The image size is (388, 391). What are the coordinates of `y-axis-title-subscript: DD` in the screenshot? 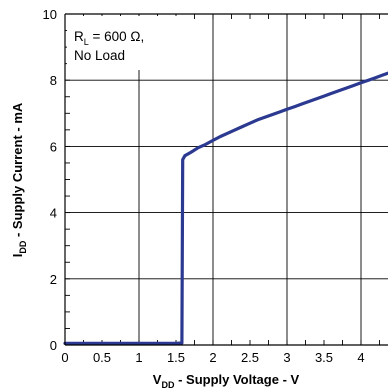 It's located at (23, 246).